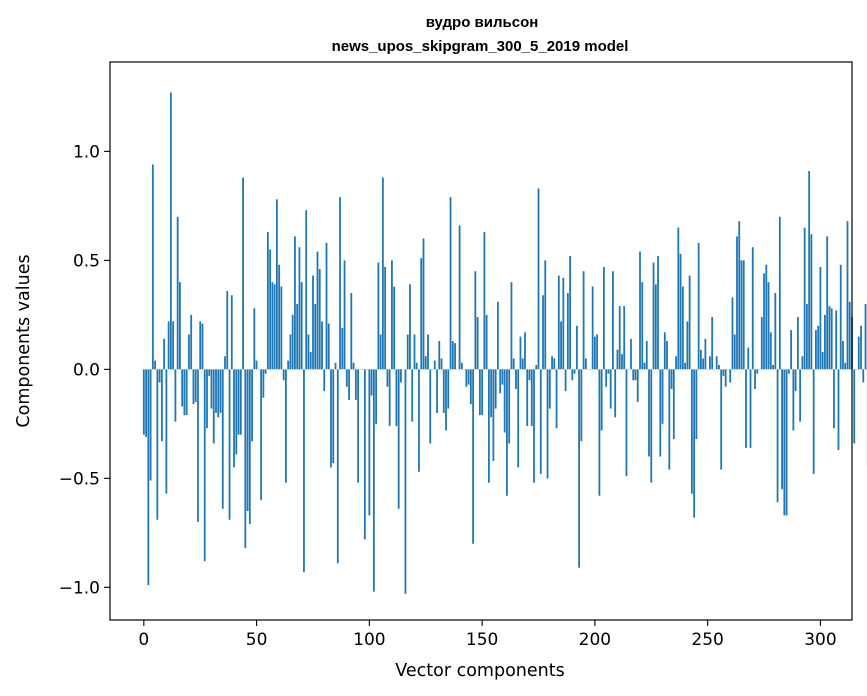 The height and width of the screenshot is (696, 867). What do you see at coordinates (79, 588) in the screenshot?
I see `y-tick-label: −1.0` at bounding box center [79, 588].